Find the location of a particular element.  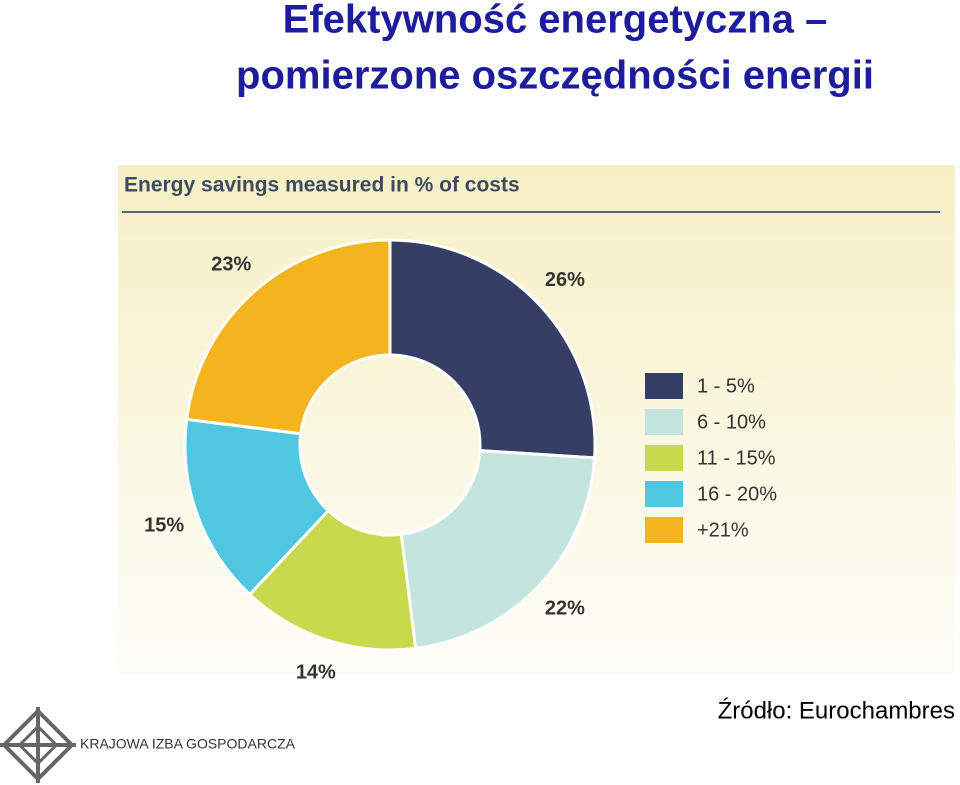

legend-label: 11 - 15% is located at coordinates (736, 458).